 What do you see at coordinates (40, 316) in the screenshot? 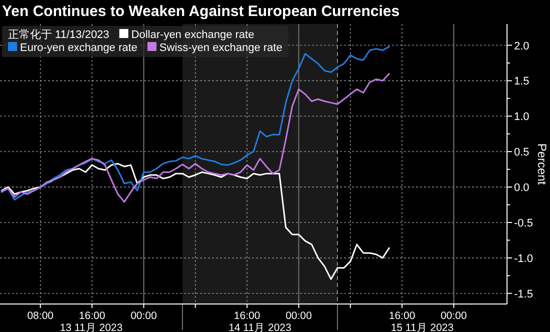
I see `x-tick-label: 08:00` at bounding box center [40, 316].